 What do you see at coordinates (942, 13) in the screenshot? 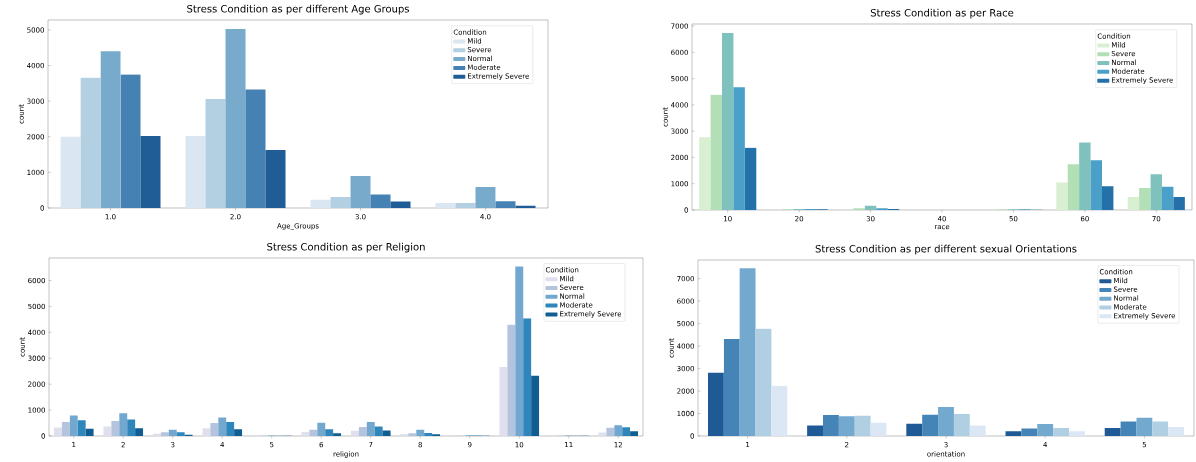
I see `chart-title: Stress Condition as per Race` at bounding box center [942, 13].